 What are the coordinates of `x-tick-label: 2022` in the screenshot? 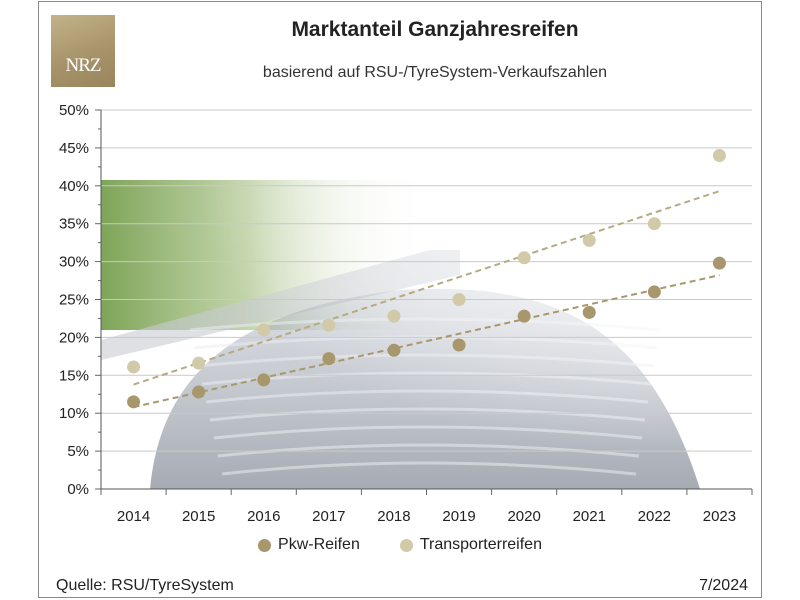 It's located at (654, 516).